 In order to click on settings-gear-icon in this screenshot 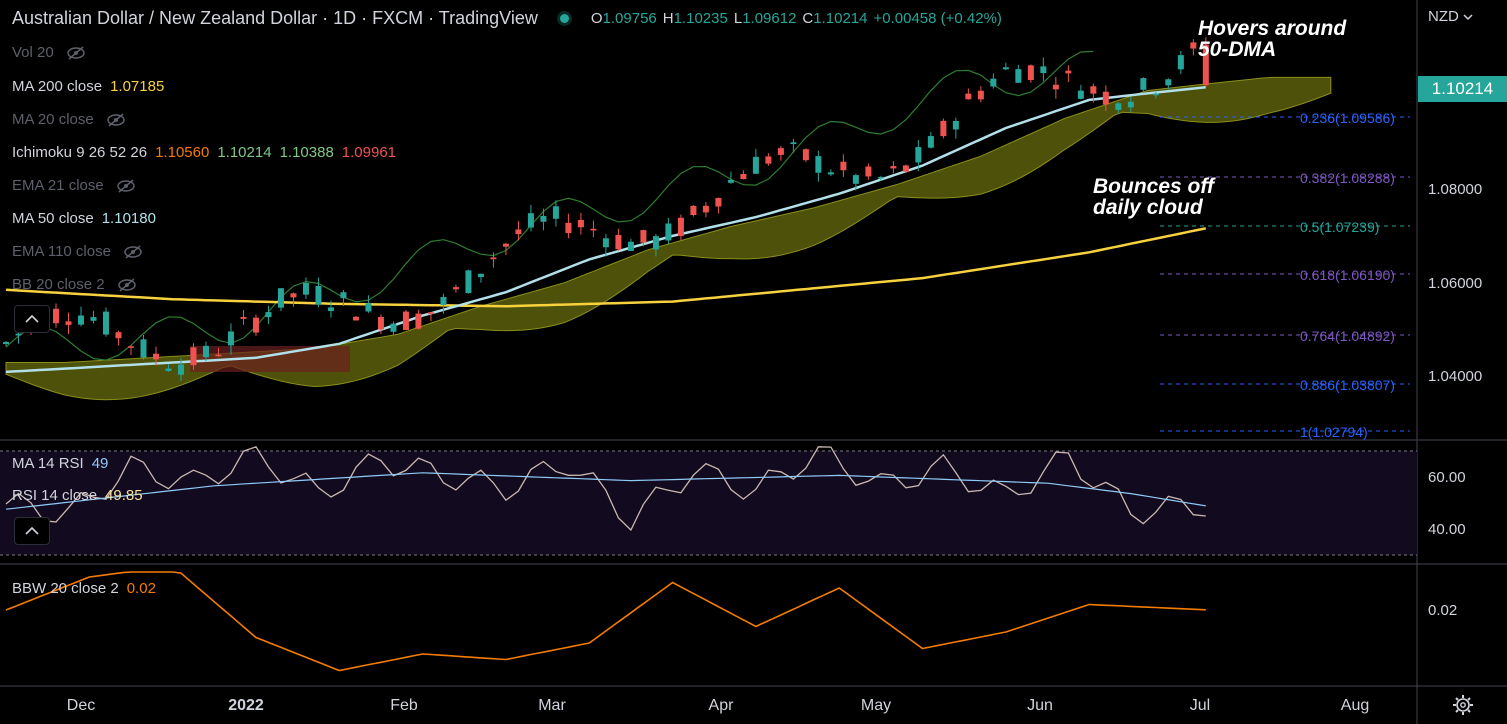, I will do `click(1463, 705)`.